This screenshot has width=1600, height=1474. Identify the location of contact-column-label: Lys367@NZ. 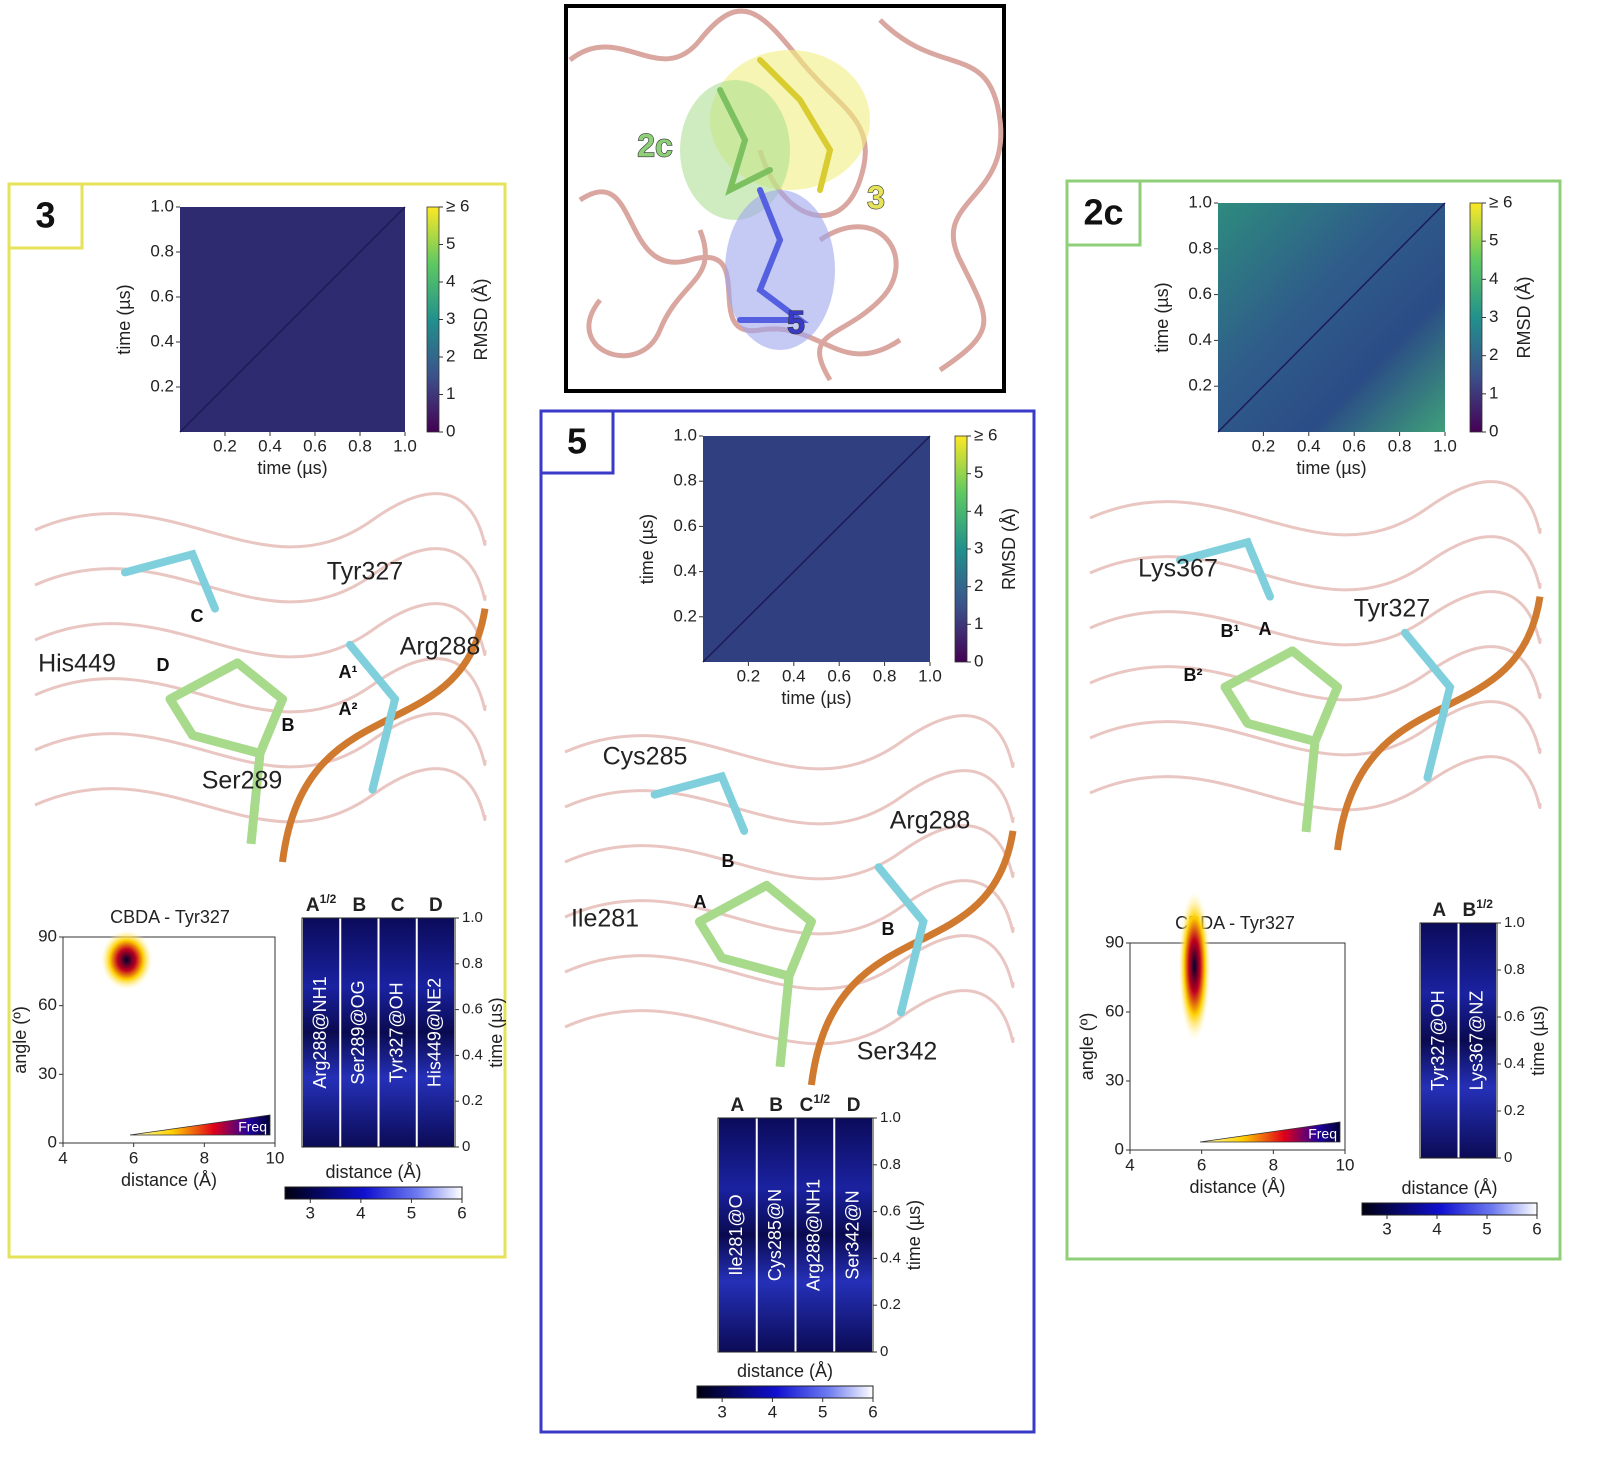
(1477, 1041).